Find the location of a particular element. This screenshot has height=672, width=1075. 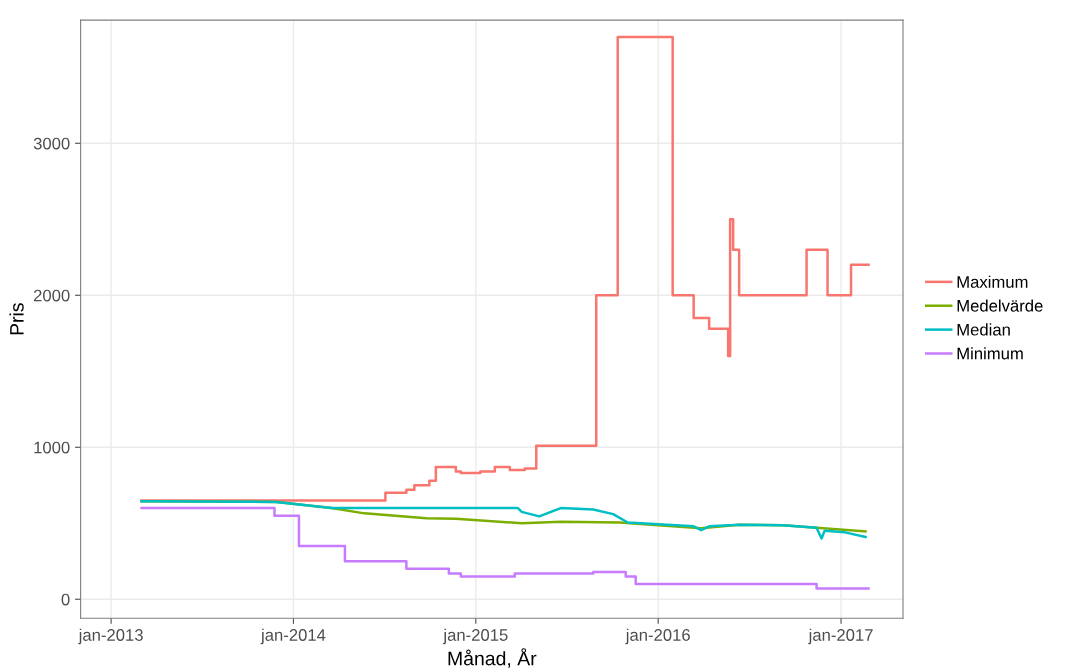

line-series is located at coordinates (503, 519).